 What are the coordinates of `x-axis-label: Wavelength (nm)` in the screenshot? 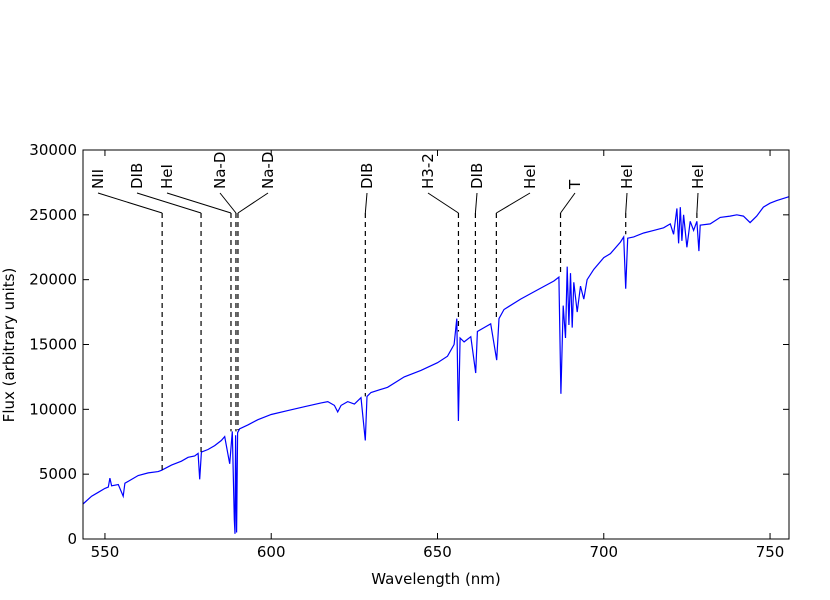 It's located at (436, 579).